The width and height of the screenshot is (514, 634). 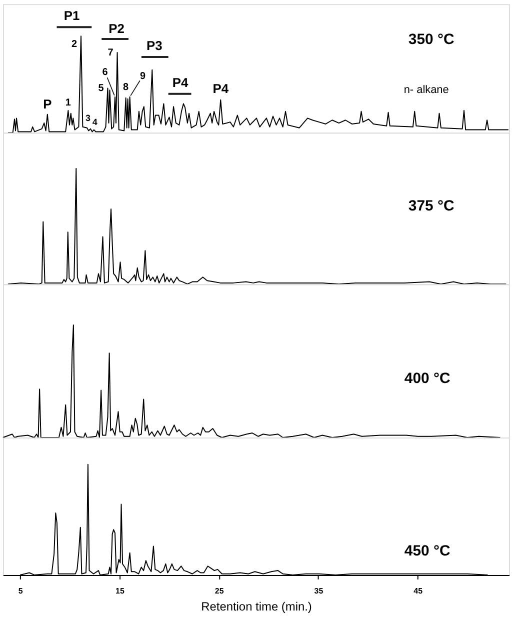 I want to click on text: 375 °C, so click(x=431, y=206).